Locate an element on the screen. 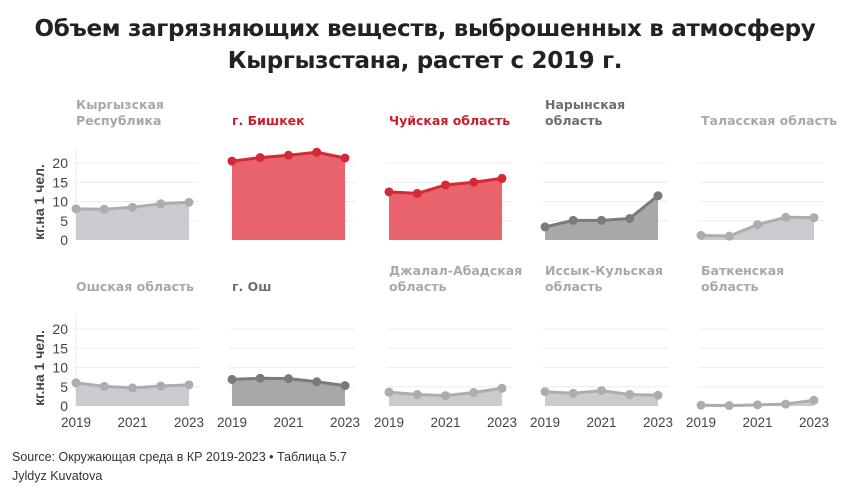  chart-title-line2: Кыргызстана, растет с 2019 г. is located at coordinates (425, 61).